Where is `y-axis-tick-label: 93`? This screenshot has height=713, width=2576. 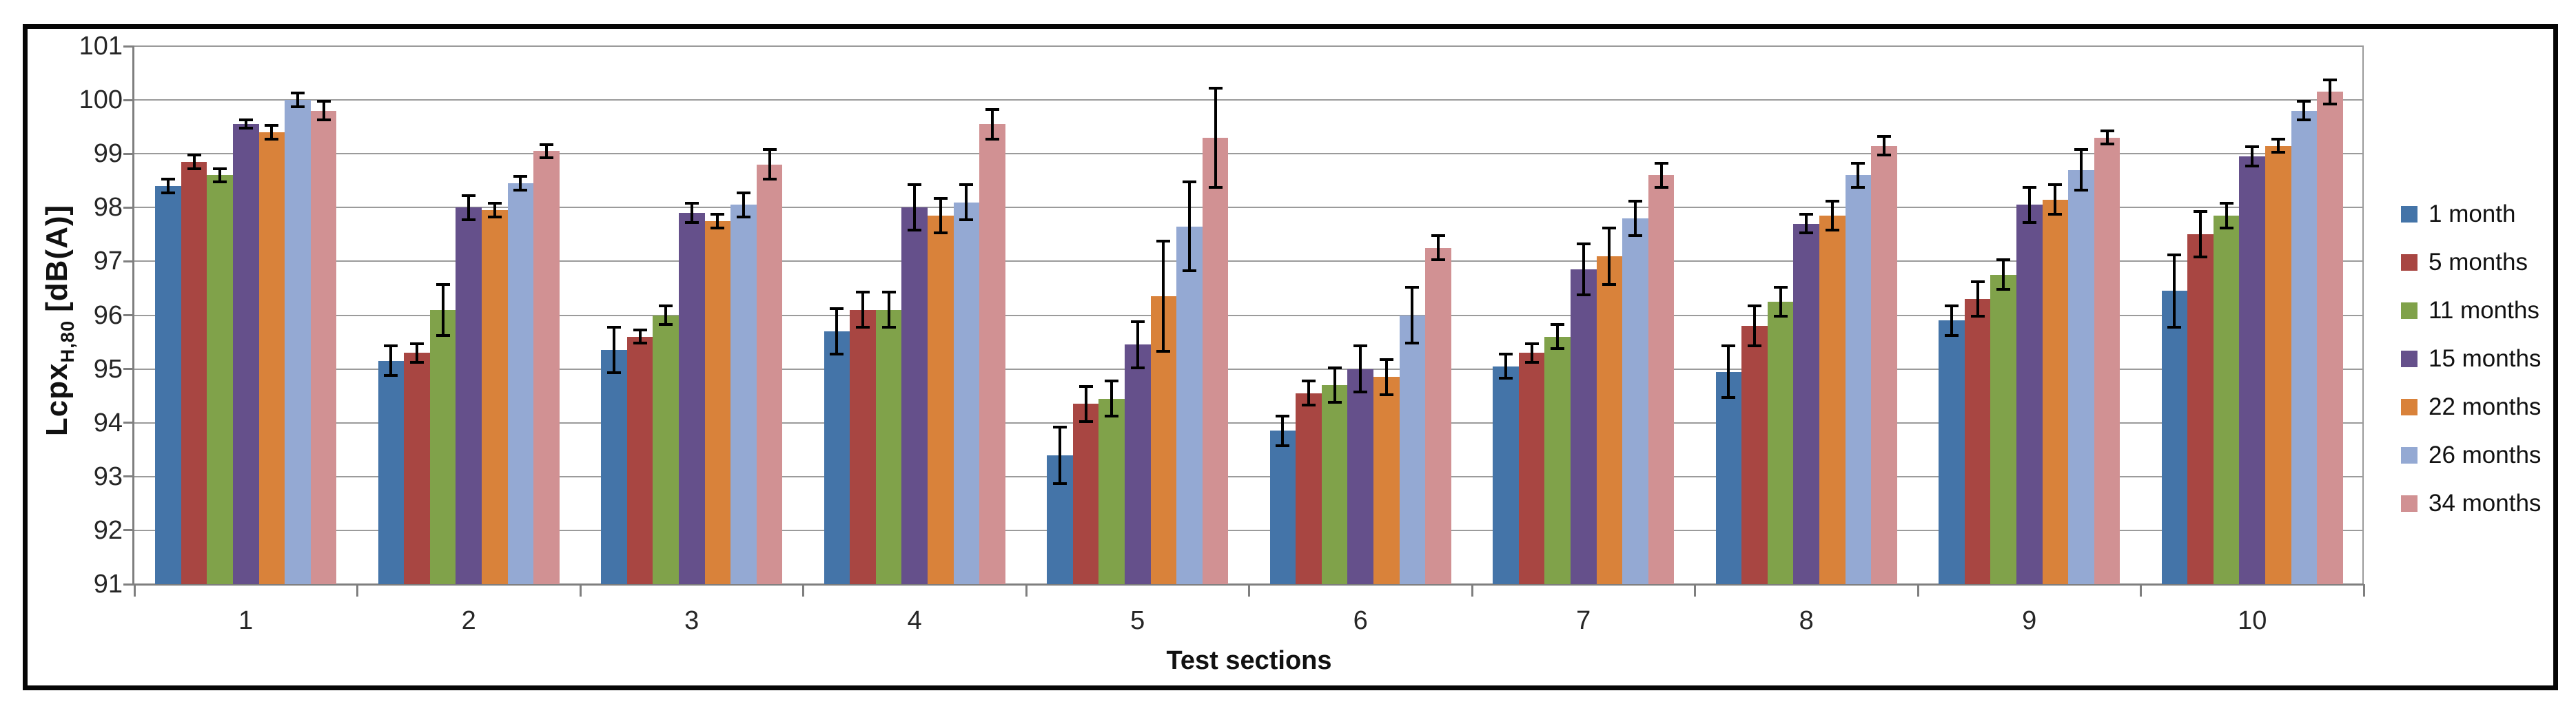
y-axis-tick-label: 93 is located at coordinates (108, 477).